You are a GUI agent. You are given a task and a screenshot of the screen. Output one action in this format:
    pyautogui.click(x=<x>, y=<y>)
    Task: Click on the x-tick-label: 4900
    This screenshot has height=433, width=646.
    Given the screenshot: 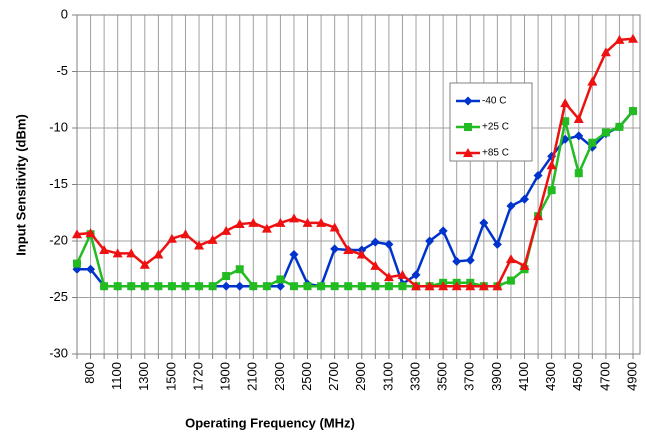 What is the action you would take?
    pyautogui.click(x=631, y=376)
    